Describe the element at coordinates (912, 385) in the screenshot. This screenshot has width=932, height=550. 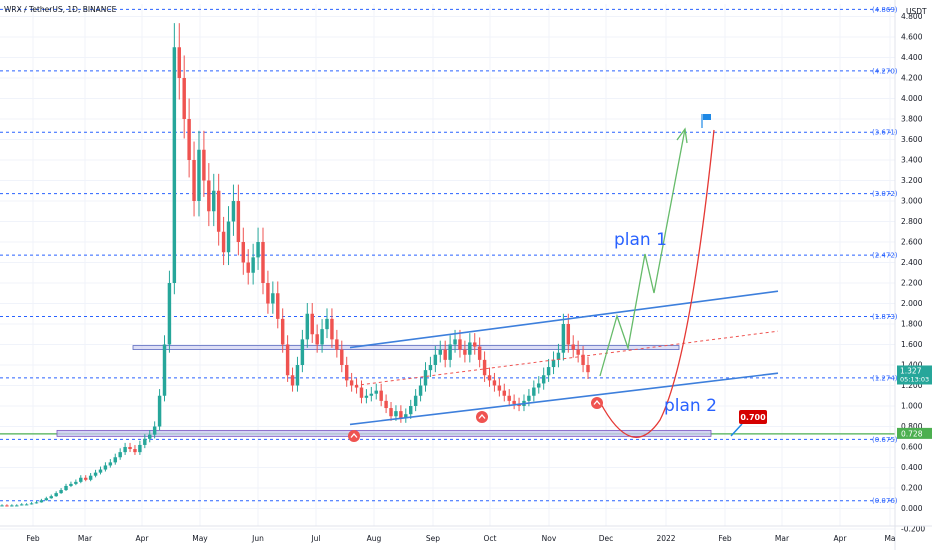
I see `y-tick-label: 1.200` at that location.